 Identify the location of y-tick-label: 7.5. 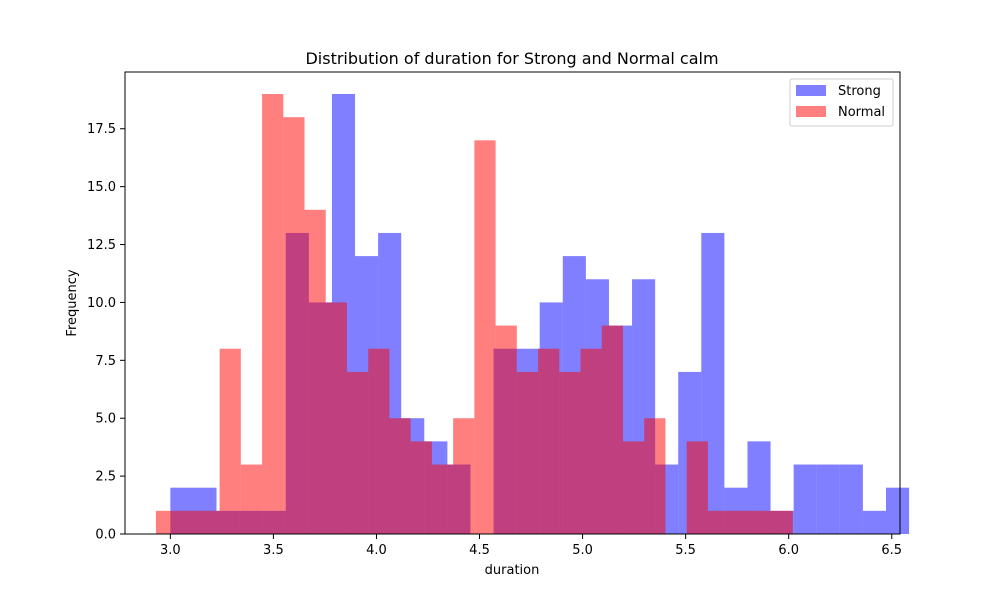
(105, 361).